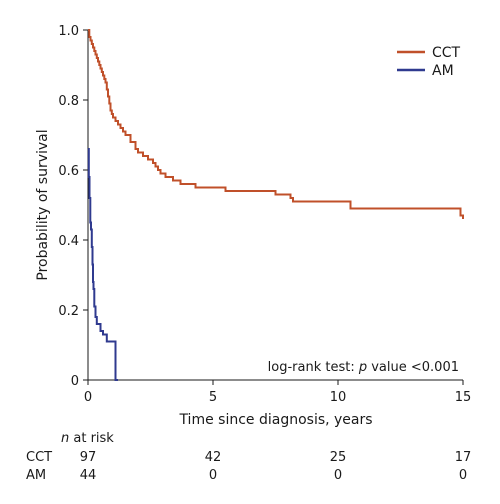  I want to click on y-tick-label: 0.8, so click(68, 101).